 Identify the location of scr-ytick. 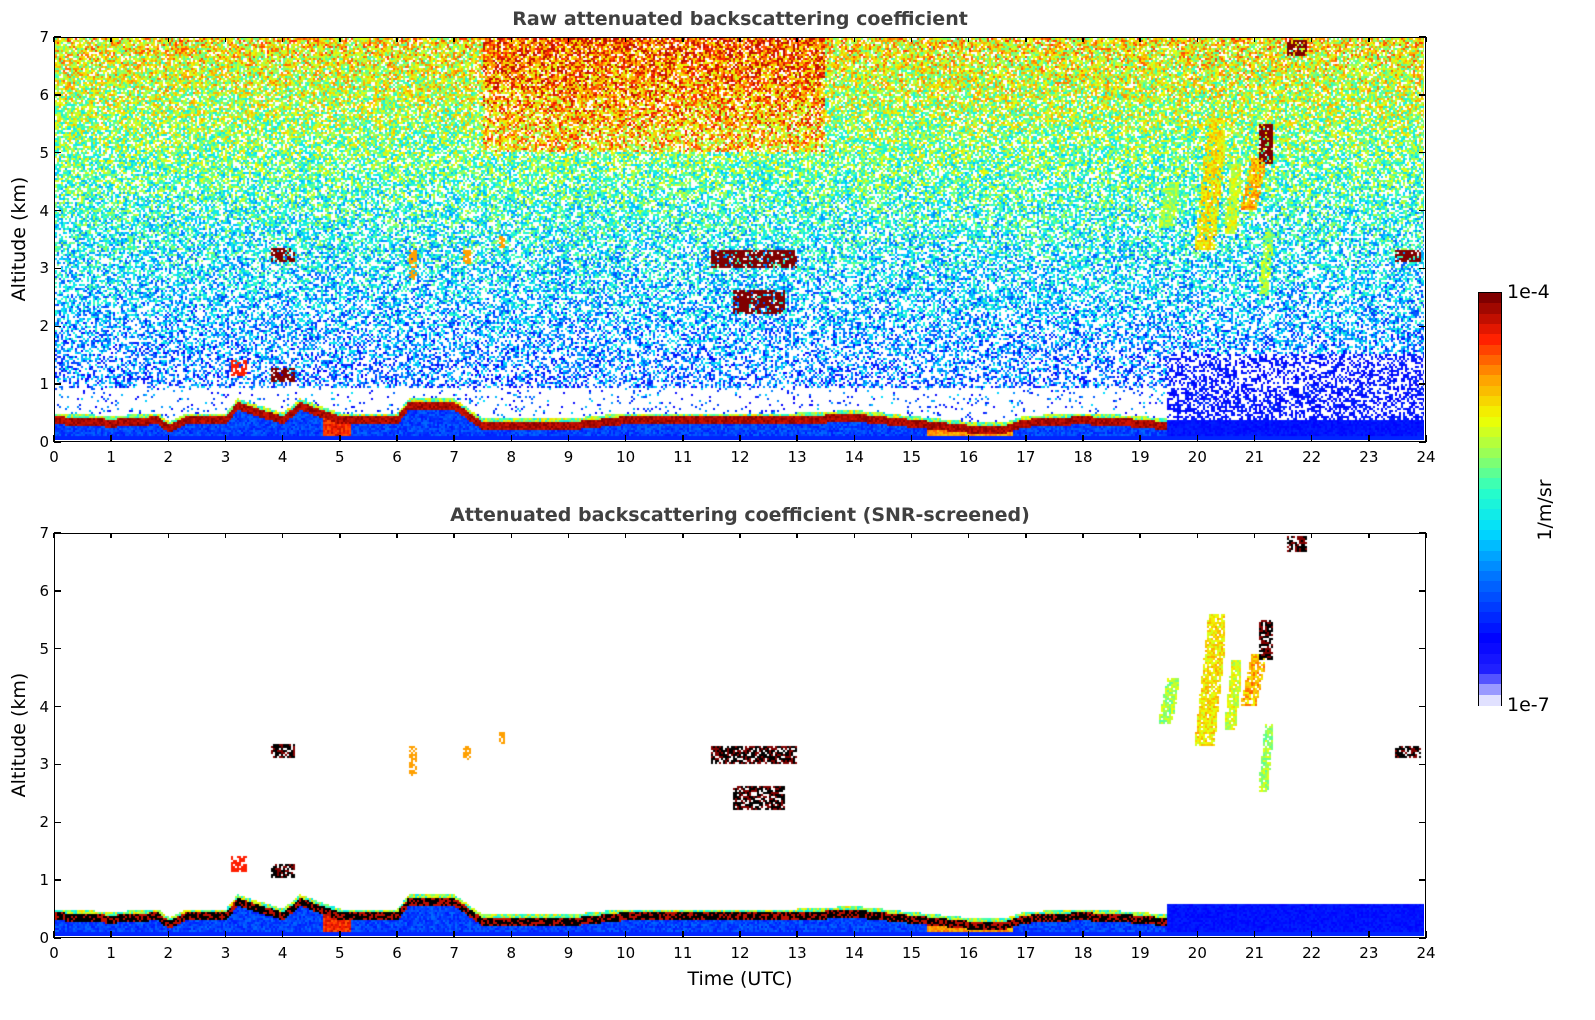
(57, 648).